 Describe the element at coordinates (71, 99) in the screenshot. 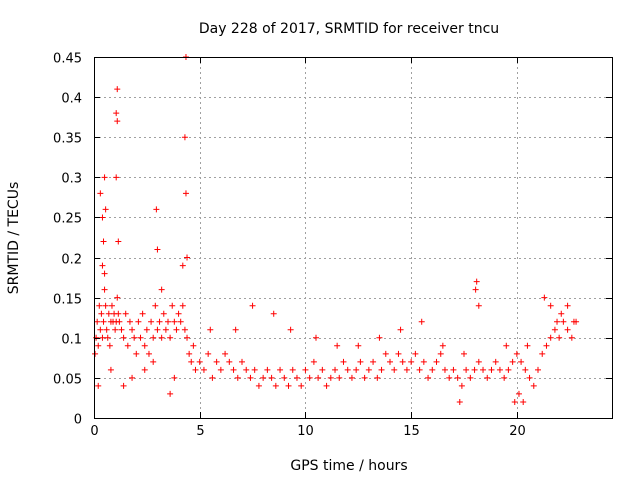

I see `y-tick-label: 0.4` at that location.